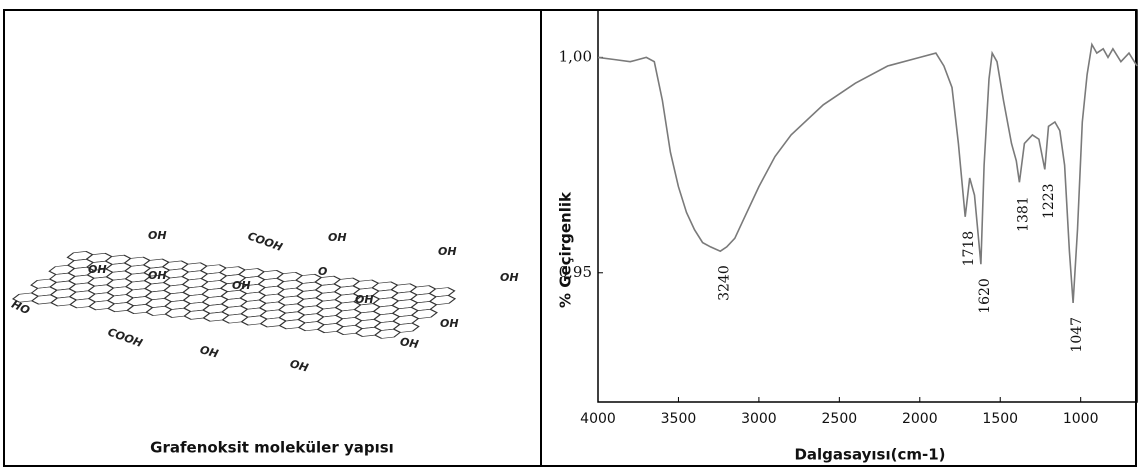 The width and height of the screenshot is (1140, 470). Describe the element at coordinates (679, 419) in the screenshot. I see `x-tick-label: 3500` at that location.